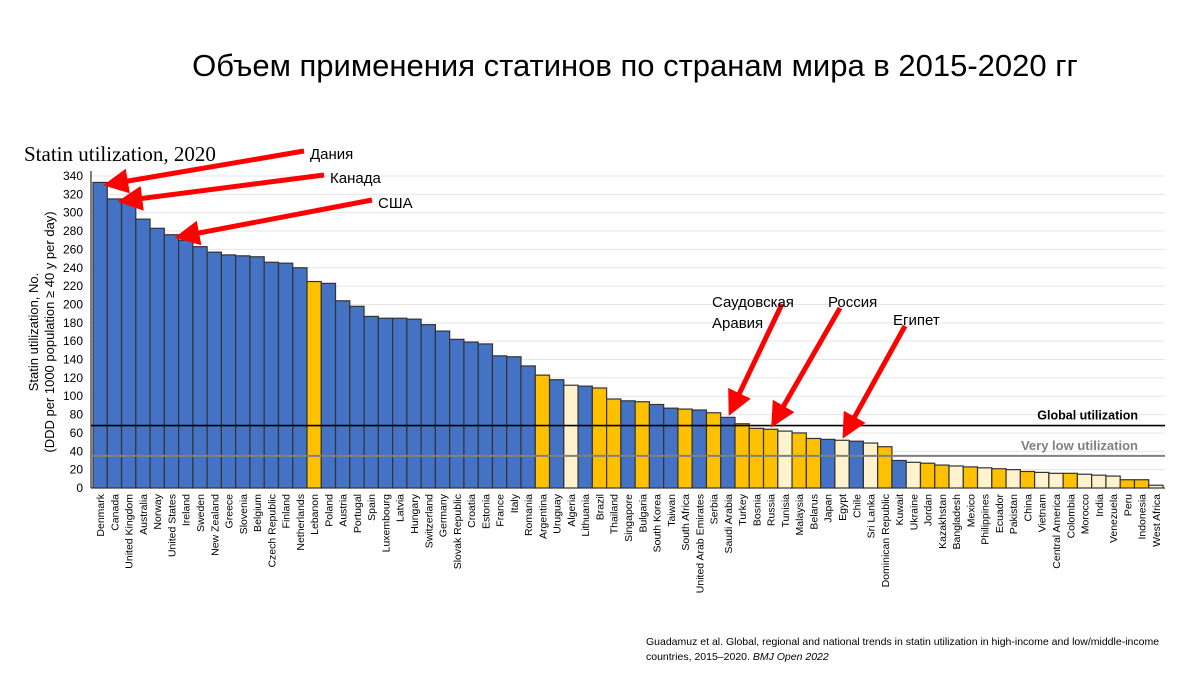 This screenshot has width=1200, height=675. What do you see at coordinates (1087, 416) in the screenshot?
I see `reference-line-label: Global utilization` at bounding box center [1087, 416].